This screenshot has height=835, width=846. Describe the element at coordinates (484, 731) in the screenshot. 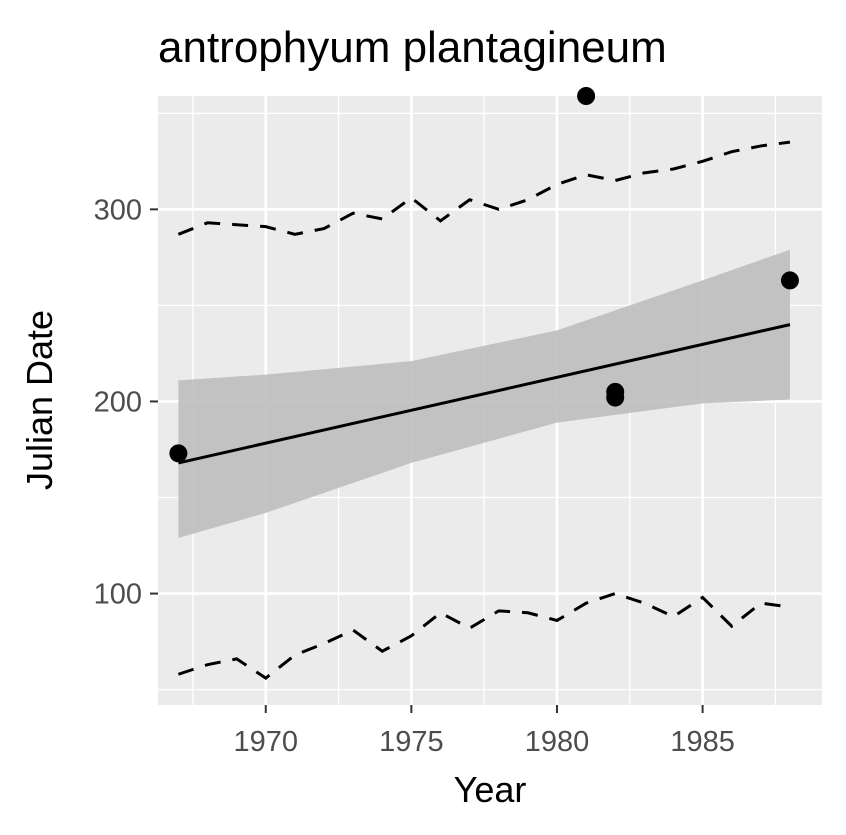

I see `x-axis: 1970 1975 1980 1985` at that location.